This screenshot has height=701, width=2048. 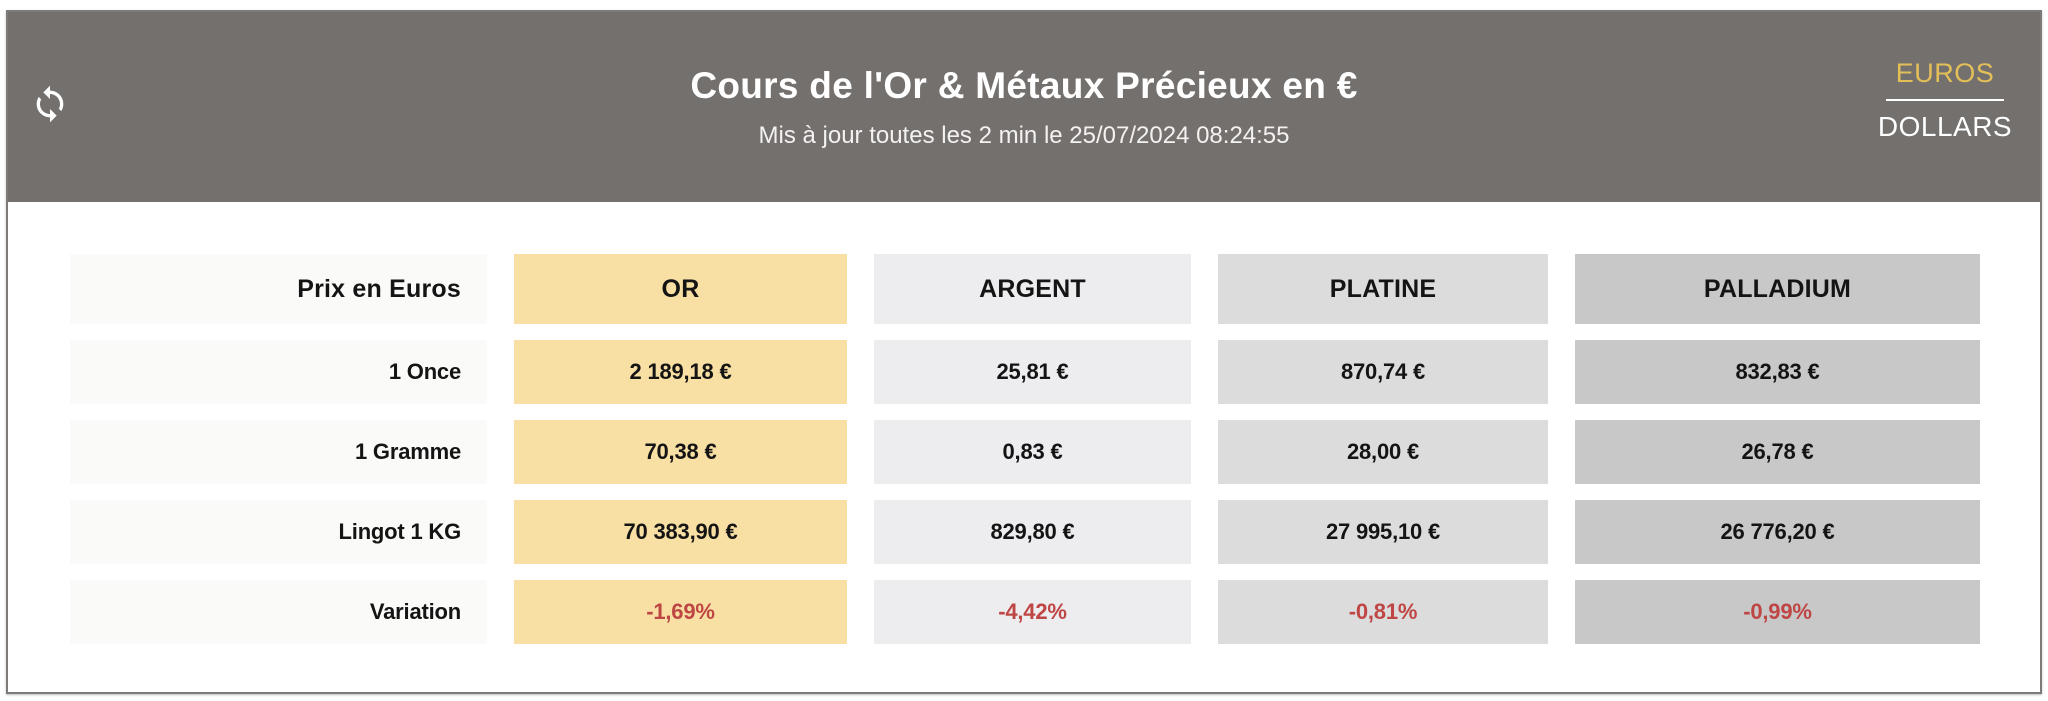 What do you see at coordinates (278, 289) in the screenshot?
I see `corner-label: Prix en Euros` at bounding box center [278, 289].